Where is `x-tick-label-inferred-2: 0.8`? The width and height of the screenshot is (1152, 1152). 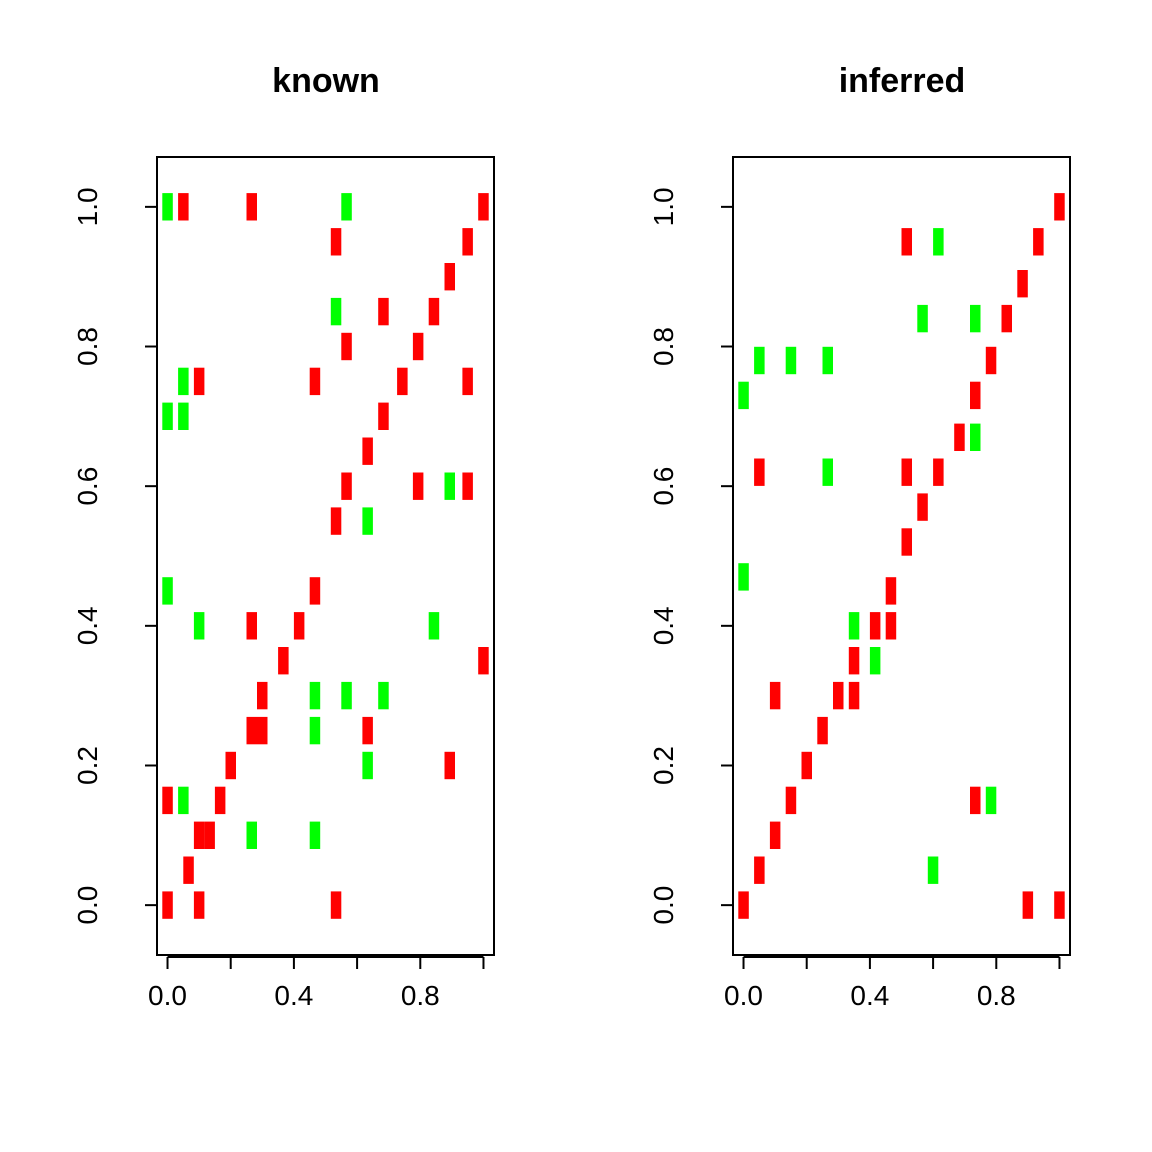
x-tick-label-inferred-2: 0.8 is located at coordinates (996, 995).